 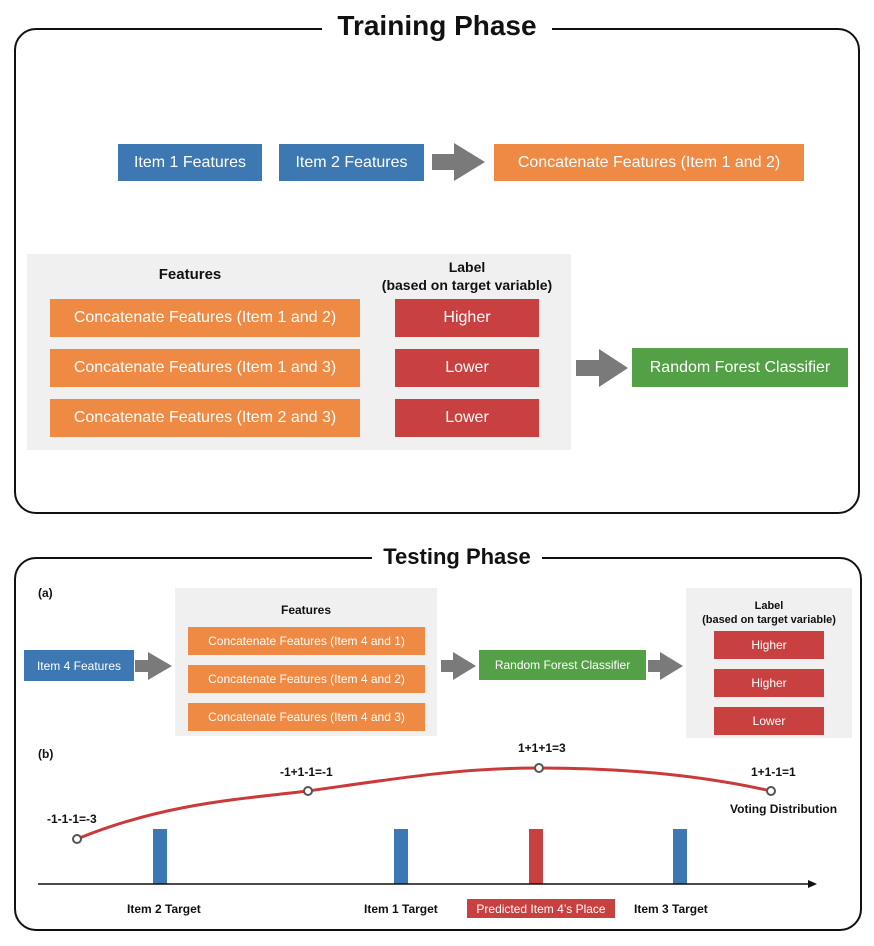 I want to click on item4-features-box: Item 4 Features, so click(x=79, y=665).